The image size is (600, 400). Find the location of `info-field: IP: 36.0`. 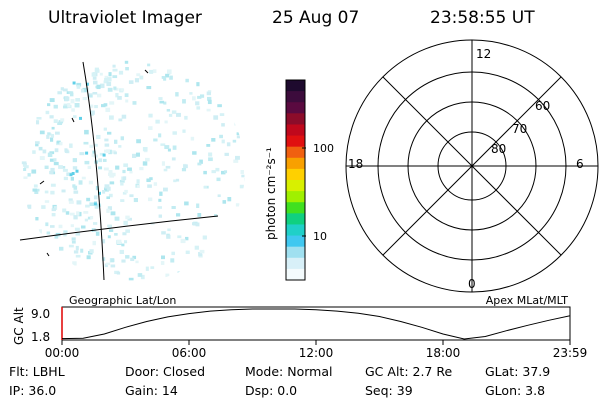

info-field: IP: 36.0 is located at coordinates (33, 390).